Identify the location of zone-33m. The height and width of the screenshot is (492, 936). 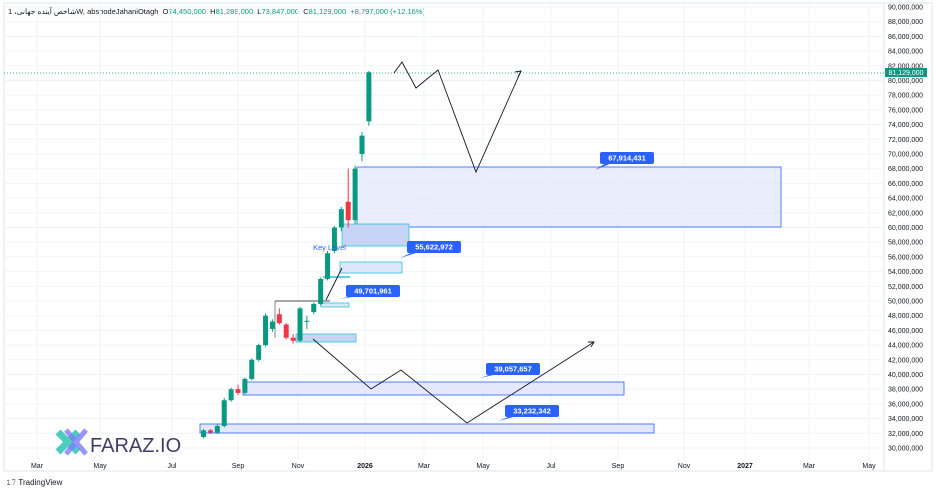
(427, 428).